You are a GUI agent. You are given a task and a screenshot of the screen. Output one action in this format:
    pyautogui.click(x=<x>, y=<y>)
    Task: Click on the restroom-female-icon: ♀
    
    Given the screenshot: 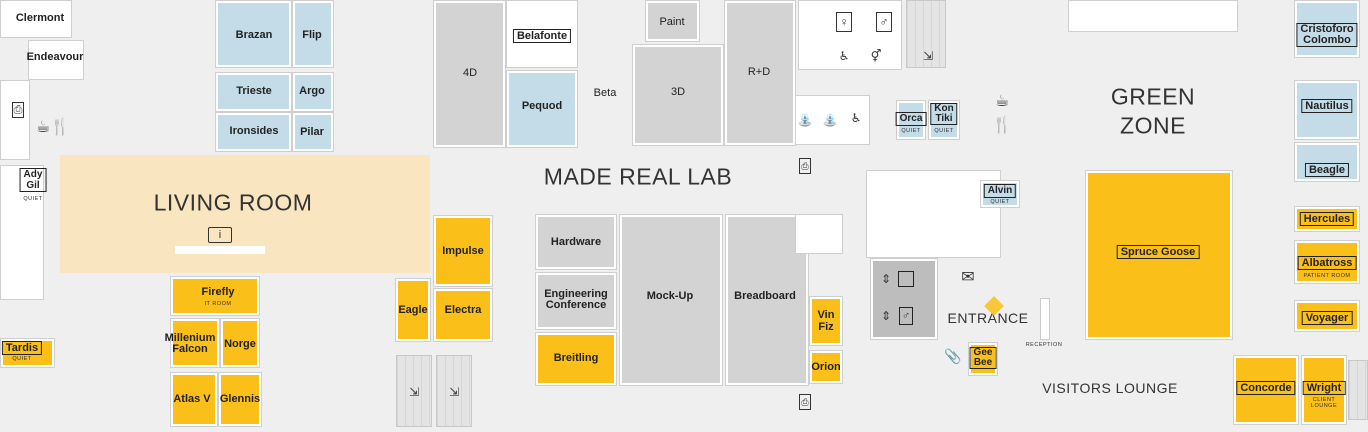 What is the action you would take?
    pyautogui.click(x=844, y=22)
    